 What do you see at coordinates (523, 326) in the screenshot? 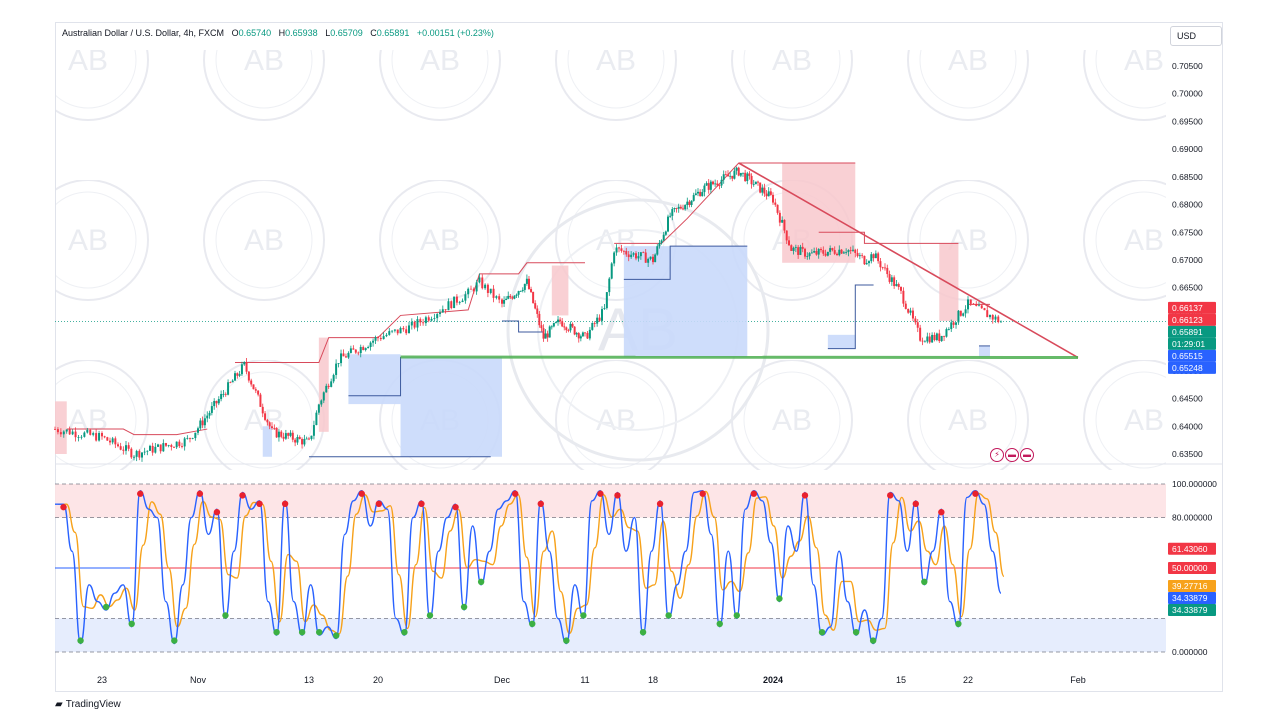
I see `support-step` at bounding box center [523, 326].